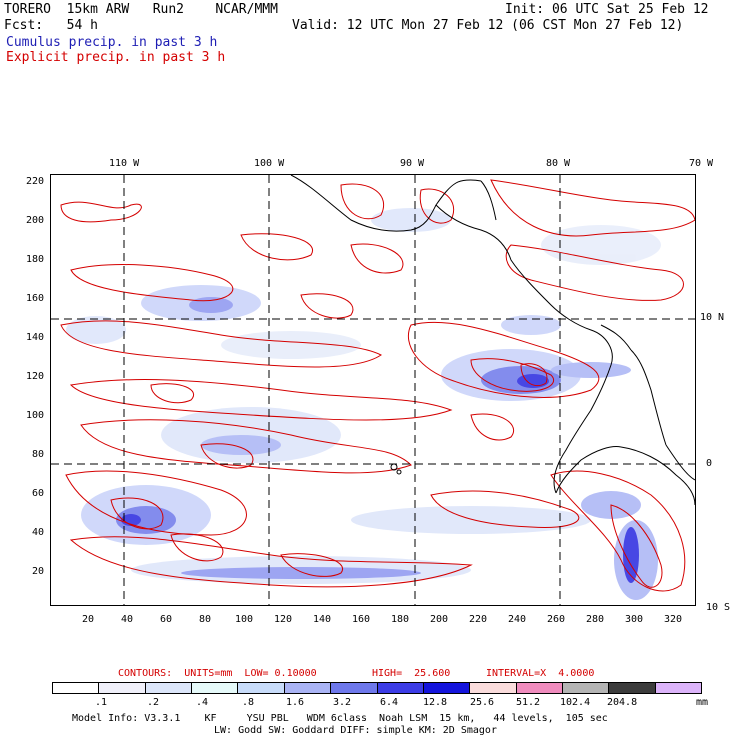  What do you see at coordinates (396, 469) in the screenshot?
I see `galapagos-marker` at bounding box center [396, 469].